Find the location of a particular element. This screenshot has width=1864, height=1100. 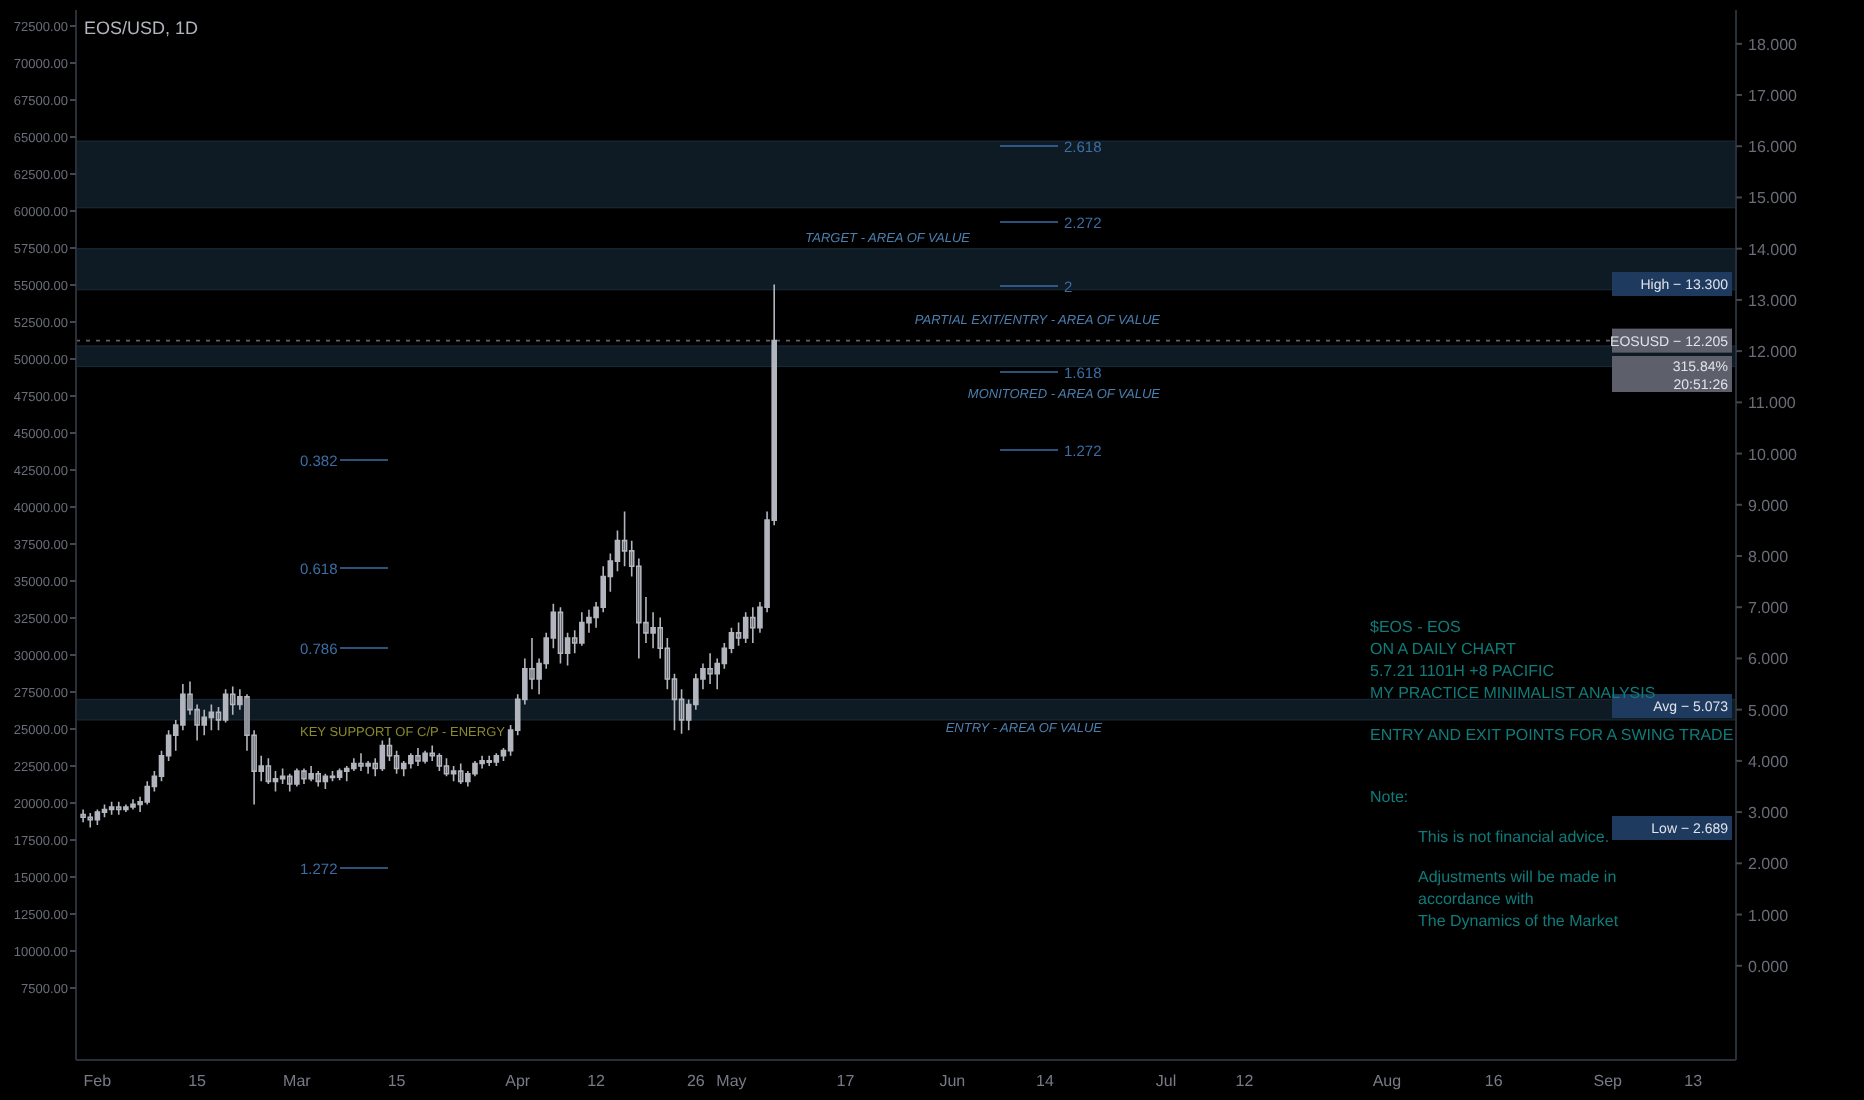

x-tick-label: 14 is located at coordinates (1045, 1081).